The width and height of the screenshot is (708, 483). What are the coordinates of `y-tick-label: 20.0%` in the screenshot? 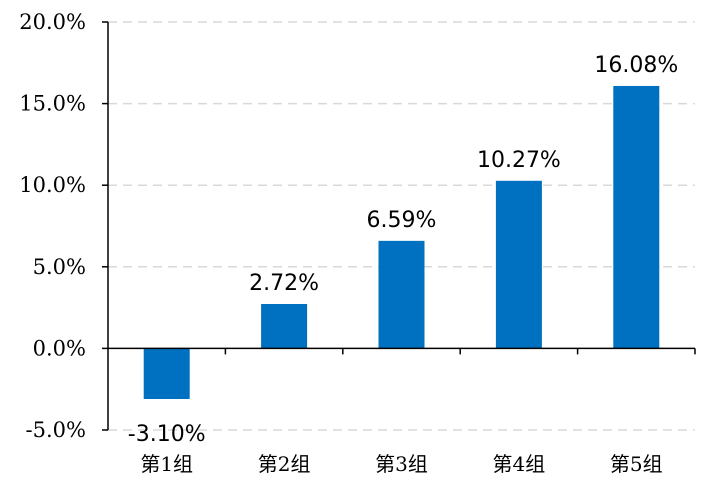 It's located at (52, 22).